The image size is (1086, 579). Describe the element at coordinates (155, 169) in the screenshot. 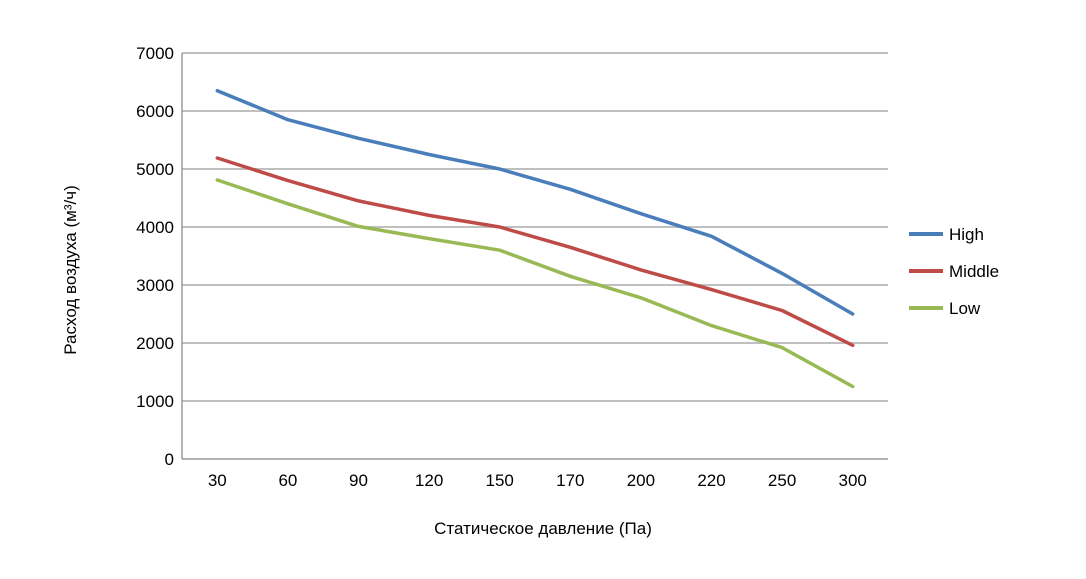

I see `y-tick-label: 5000` at that location.